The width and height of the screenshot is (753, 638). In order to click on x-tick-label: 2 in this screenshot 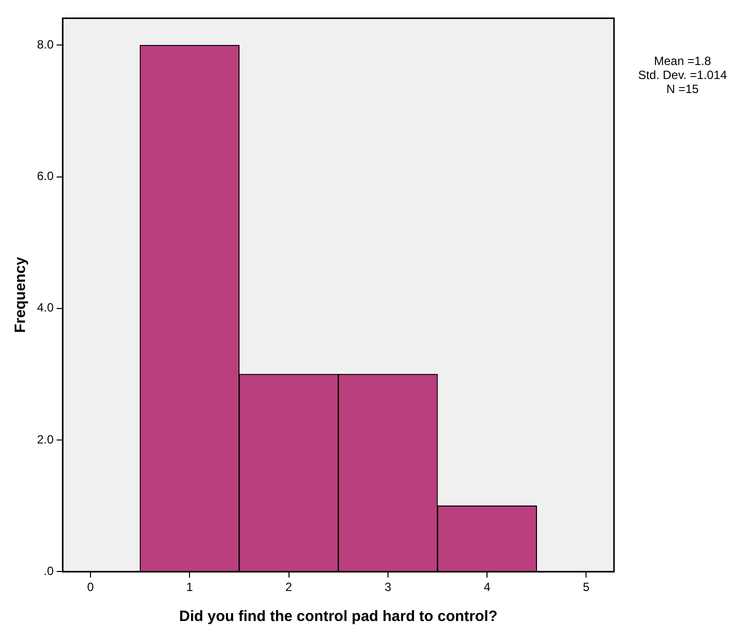, I will do `click(288, 587)`.